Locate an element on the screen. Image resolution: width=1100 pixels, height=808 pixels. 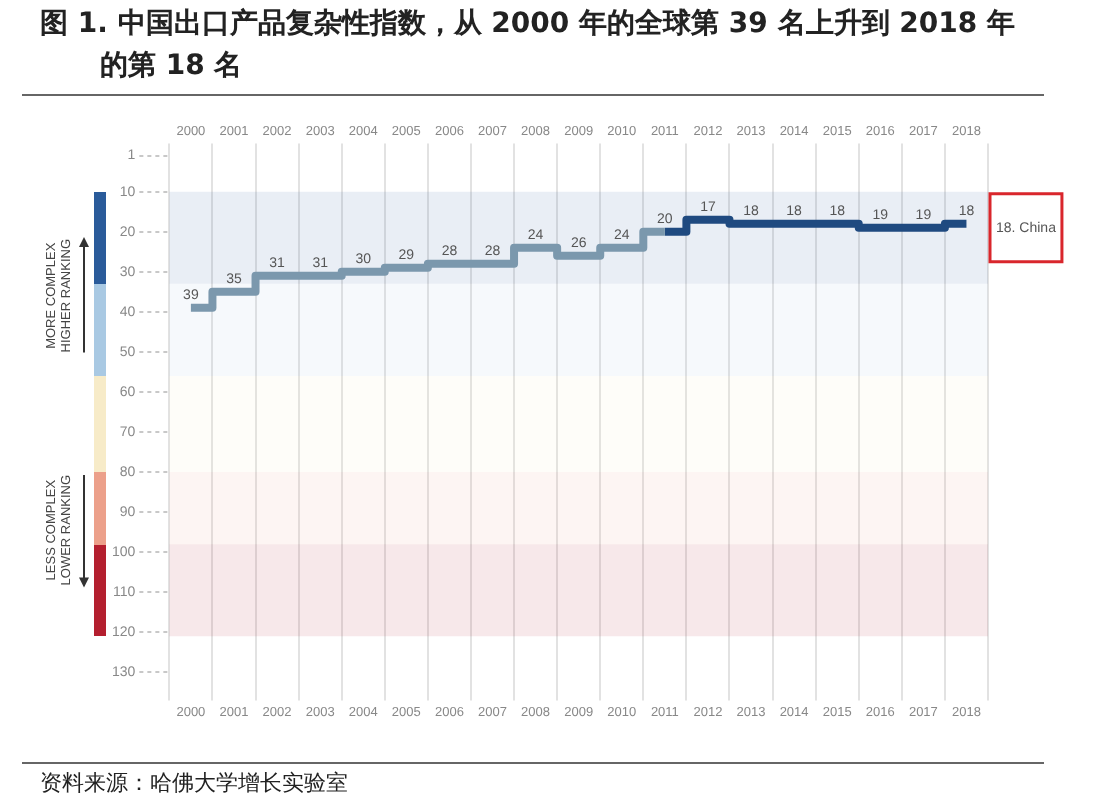
chart-title: 图 1. 中国出口产品复杂性指数，从 2000 年的全球第 39 名上升到 2018 年的第 18 名 is located at coordinates (533, 50).